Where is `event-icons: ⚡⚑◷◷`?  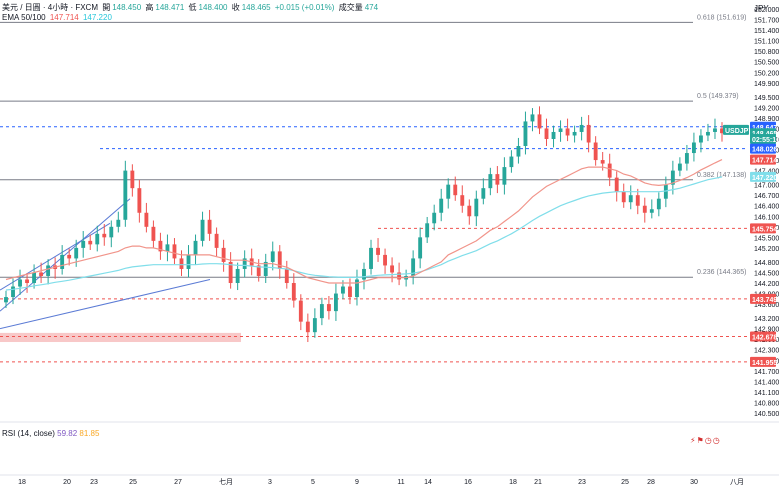 event-icons: ⚡⚑◷◷ is located at coordinates (705, 440).